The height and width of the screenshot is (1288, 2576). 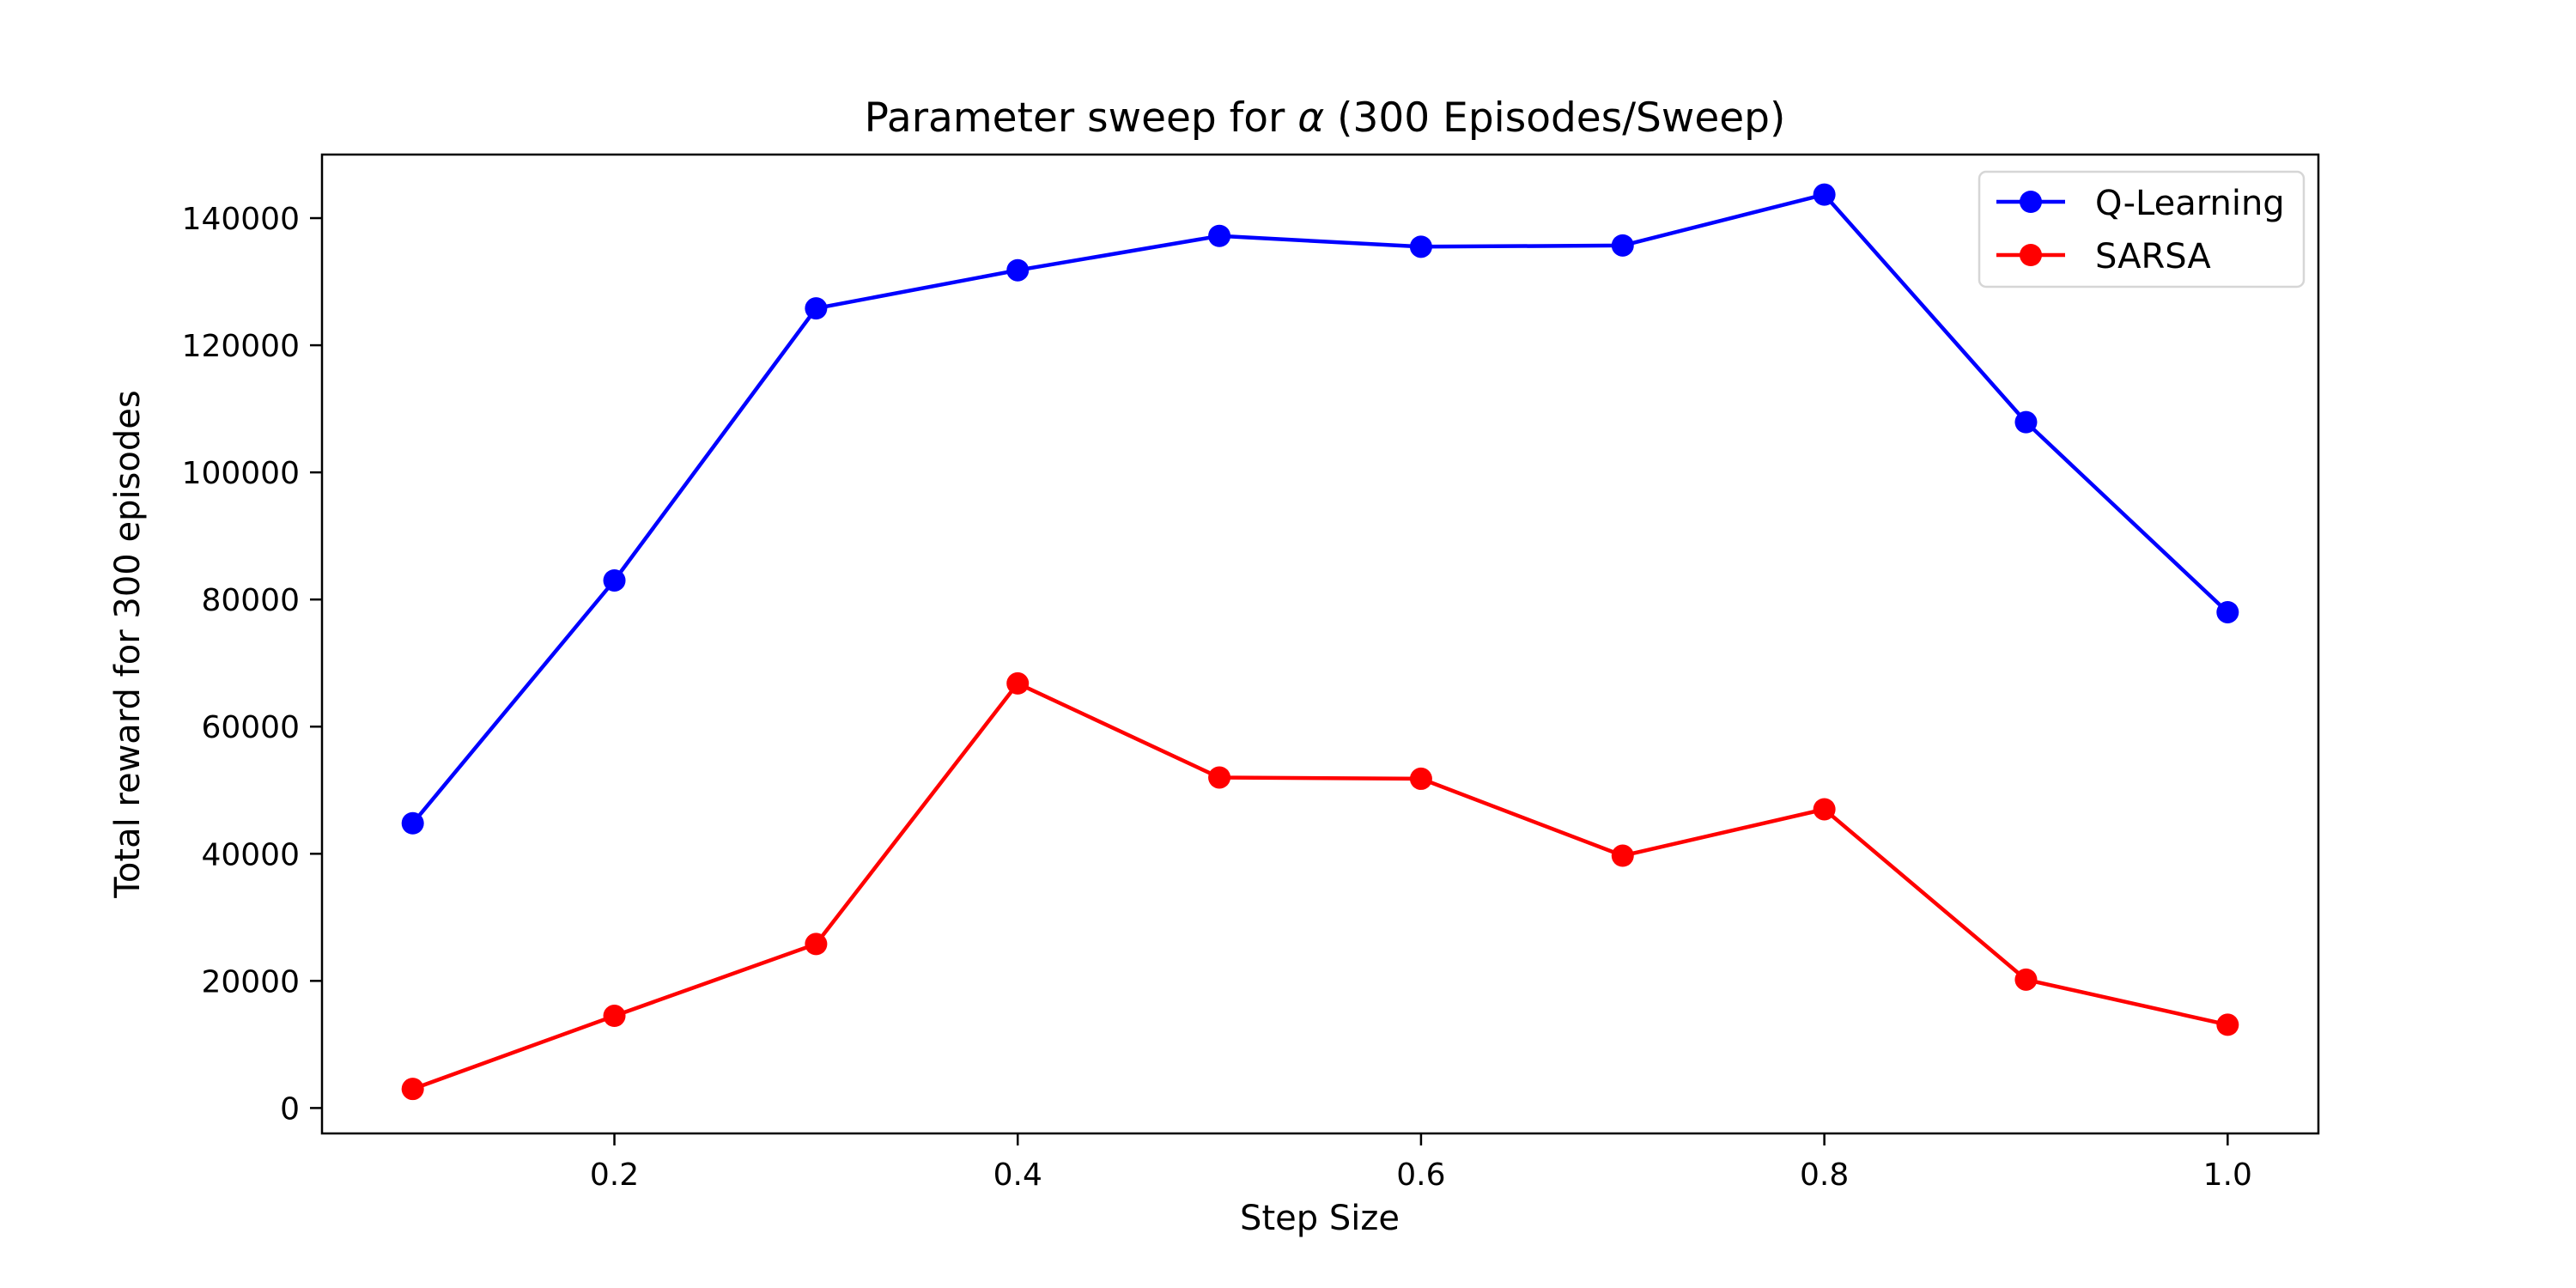 What do you see at coordinates (2031, 202) in the screenshot?
I see `legend-marker-q-learning` at bounding box center [2031, 202].